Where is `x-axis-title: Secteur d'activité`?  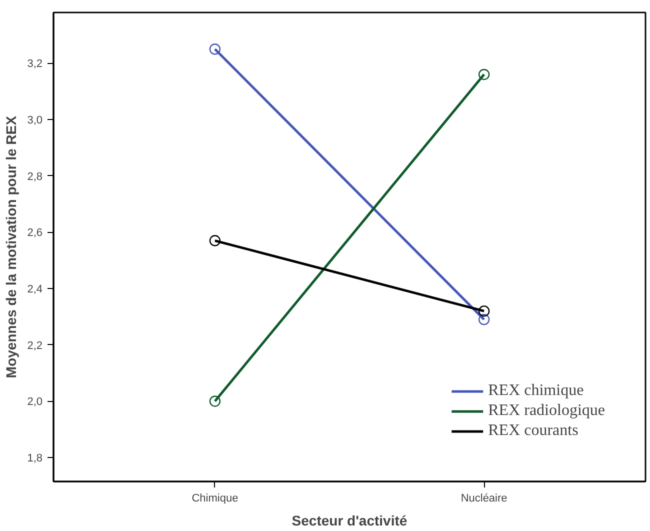 x-axis-title: Secteur d'activité is located at coordinates (350, 520).